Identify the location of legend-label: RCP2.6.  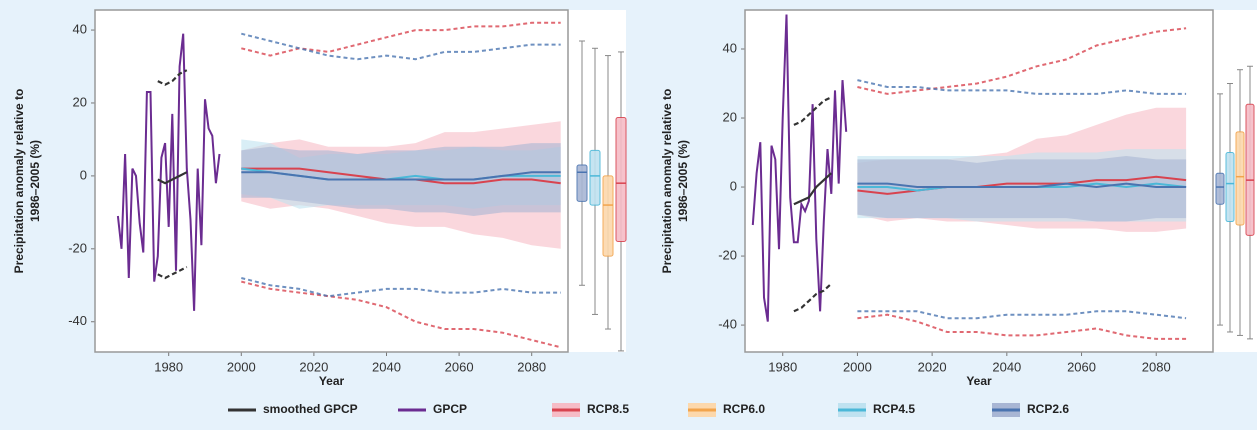
(1048, 409).